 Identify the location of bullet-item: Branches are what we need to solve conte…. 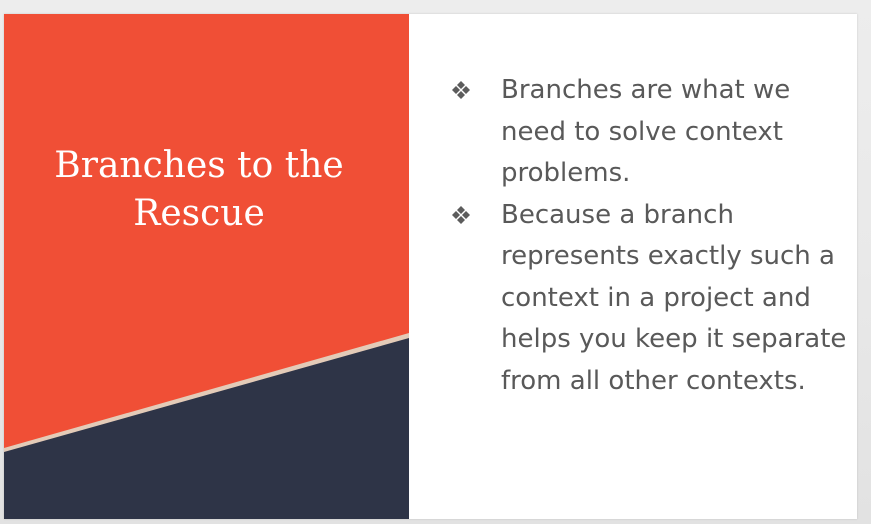
(648, 132).